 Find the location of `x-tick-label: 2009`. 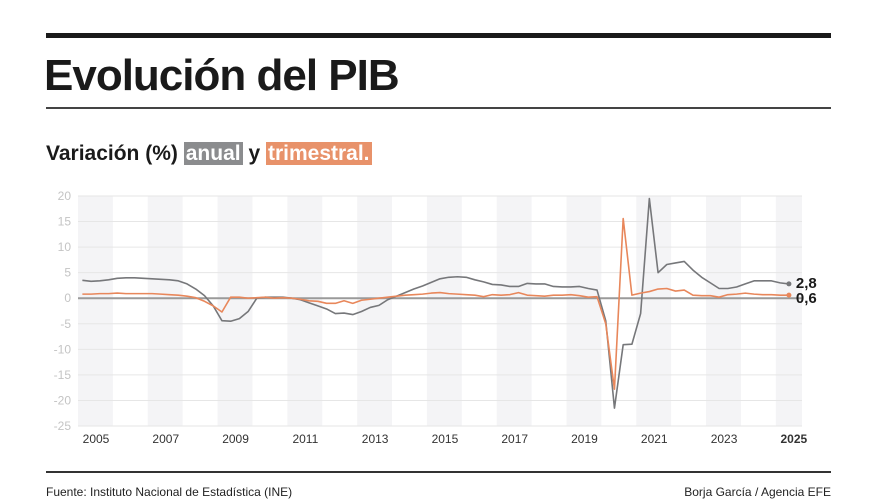

x-tick-label: 2009 is located at coordinates (235, 439).